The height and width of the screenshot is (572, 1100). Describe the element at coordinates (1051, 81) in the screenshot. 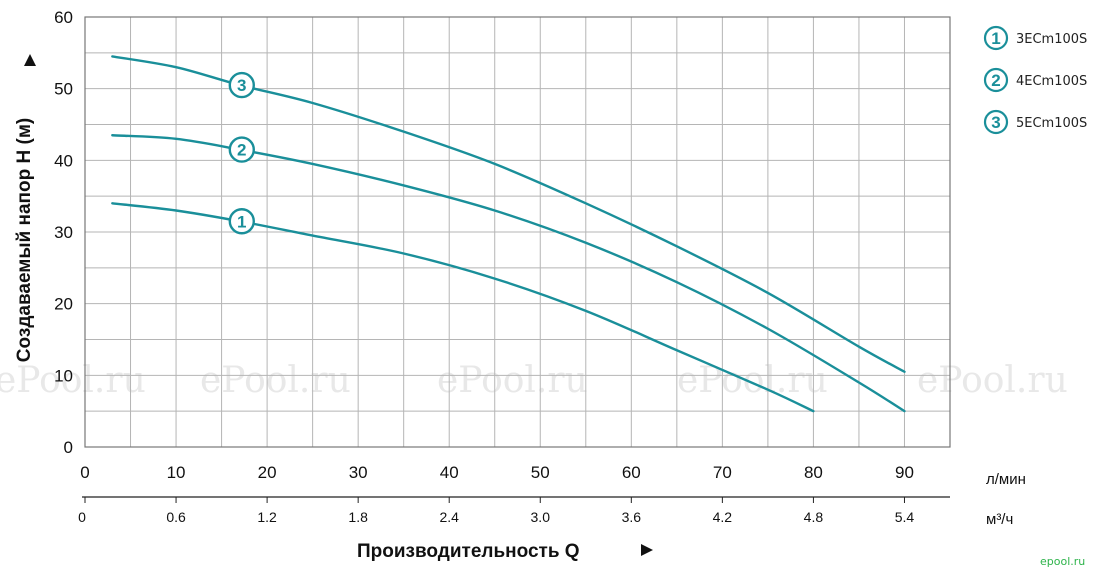

I see `legend-series-name: 4ECm100S` at that location.